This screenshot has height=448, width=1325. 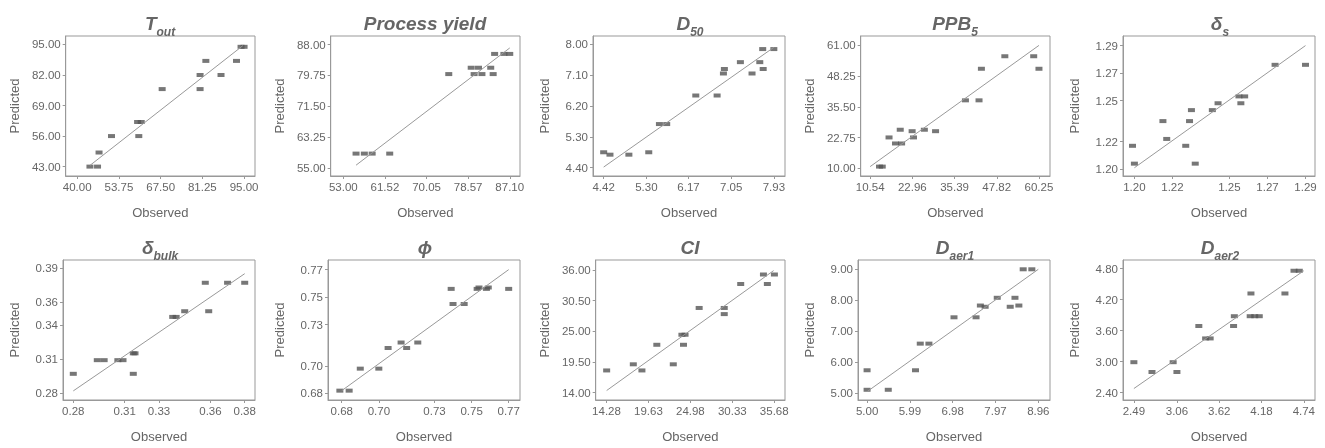 I want to click on x-tick-label: 0.68, so click(x=341, y=411).